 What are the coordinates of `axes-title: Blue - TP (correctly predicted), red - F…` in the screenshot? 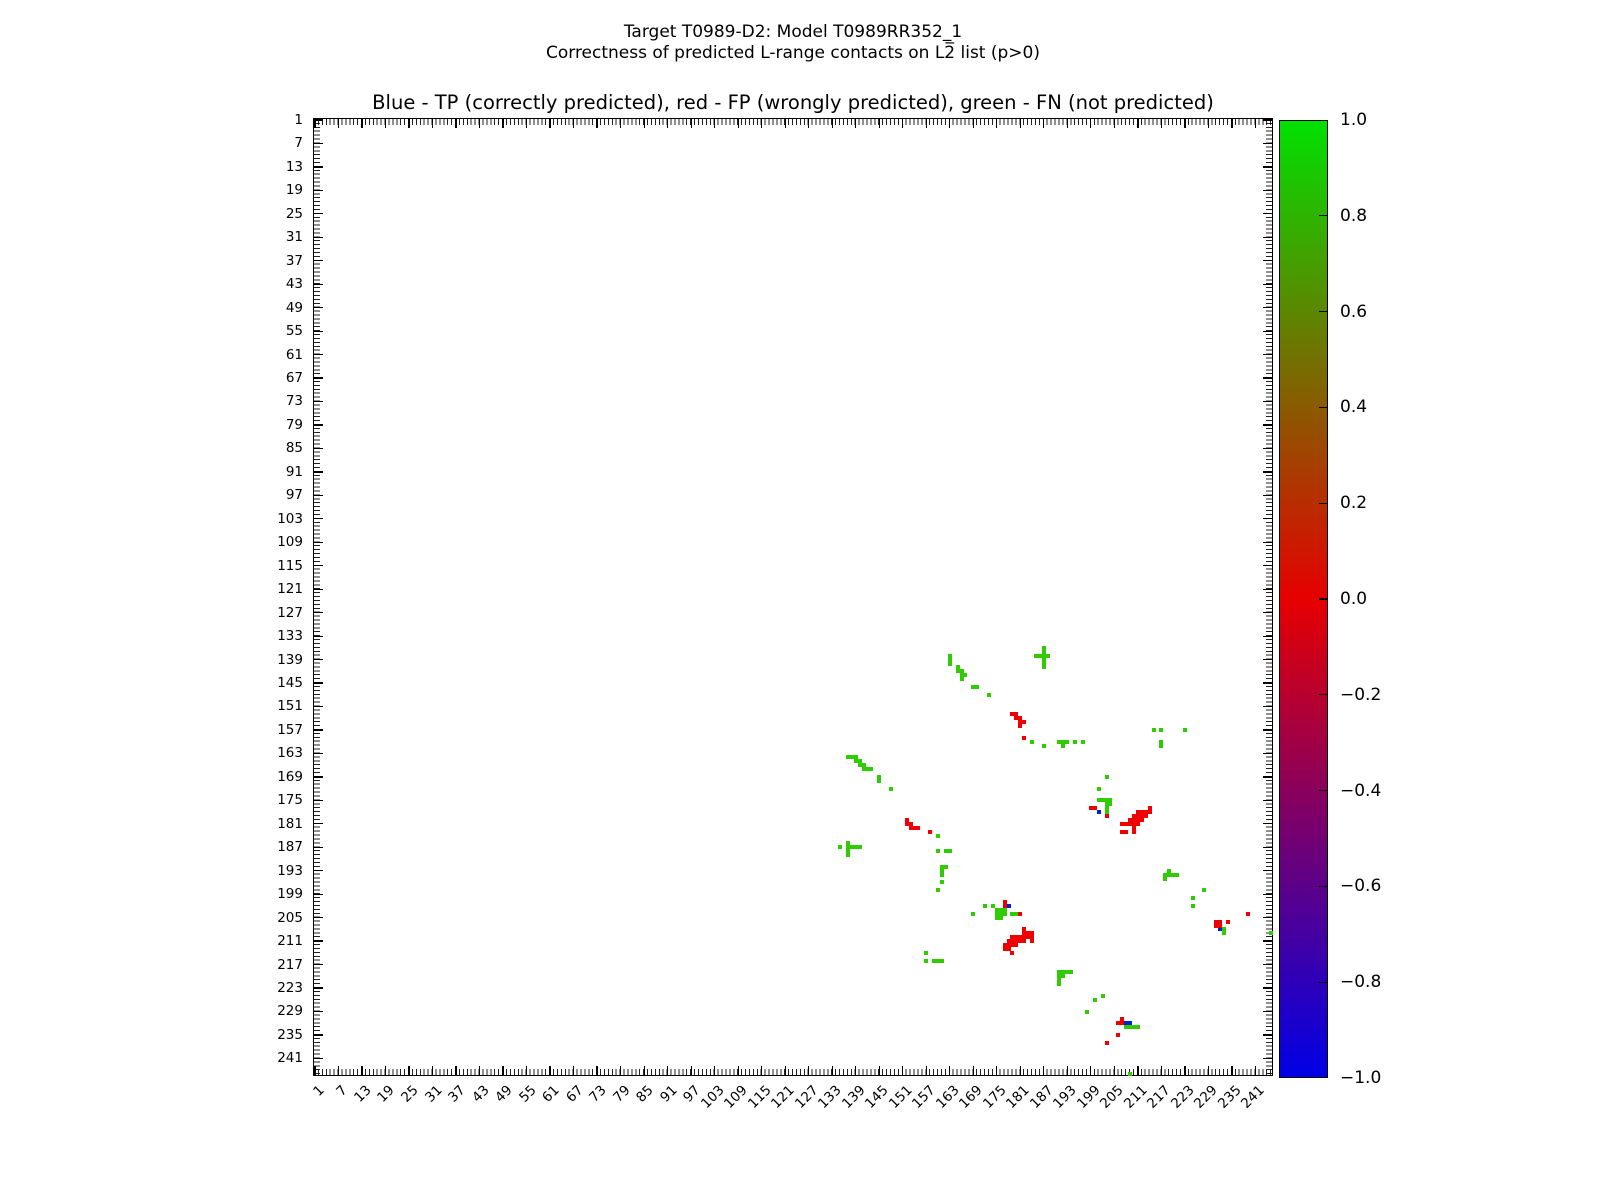 It's located at (793, 102).